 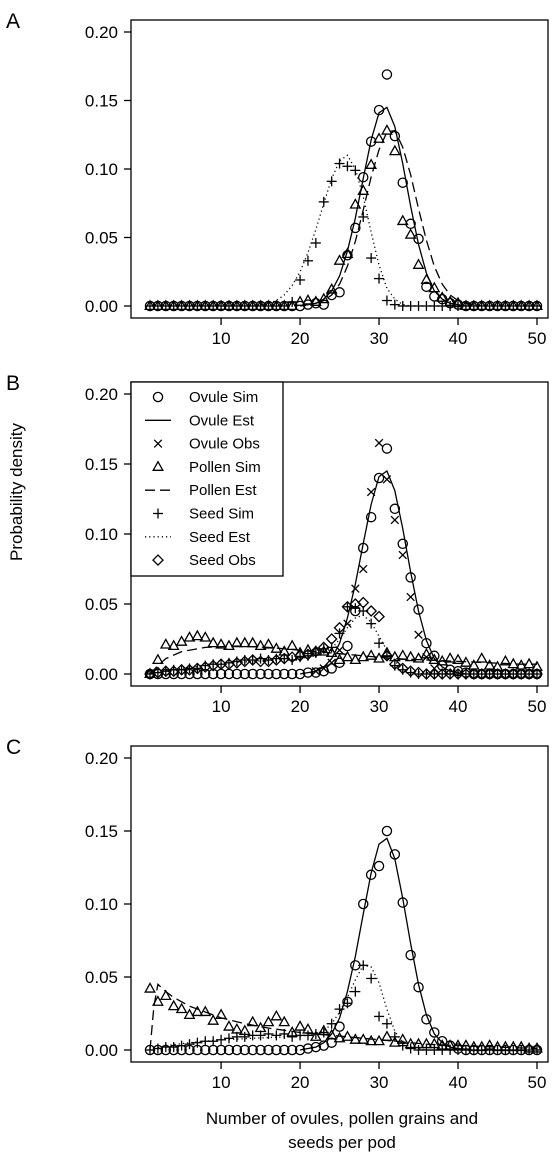 I want to click on panel-a-letter: A, so click(x=13, y=21).